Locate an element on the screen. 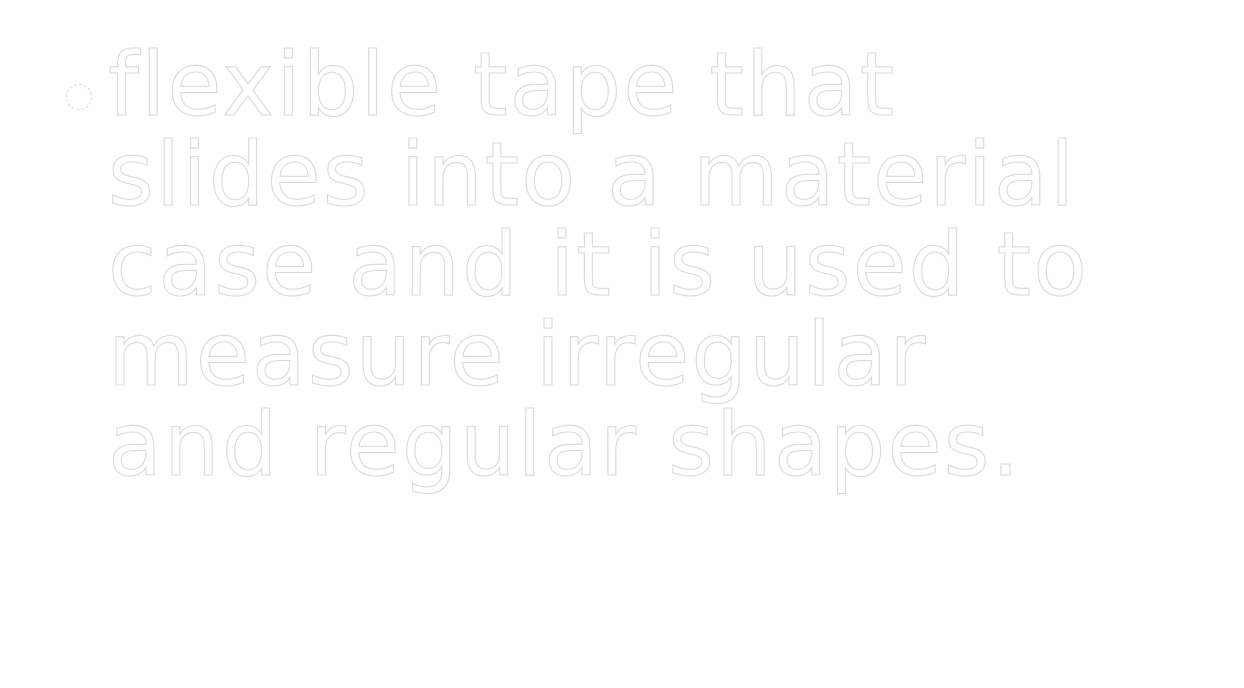 The image size is (1244, 688). bullet-marker is located at coordinates (79, 97).